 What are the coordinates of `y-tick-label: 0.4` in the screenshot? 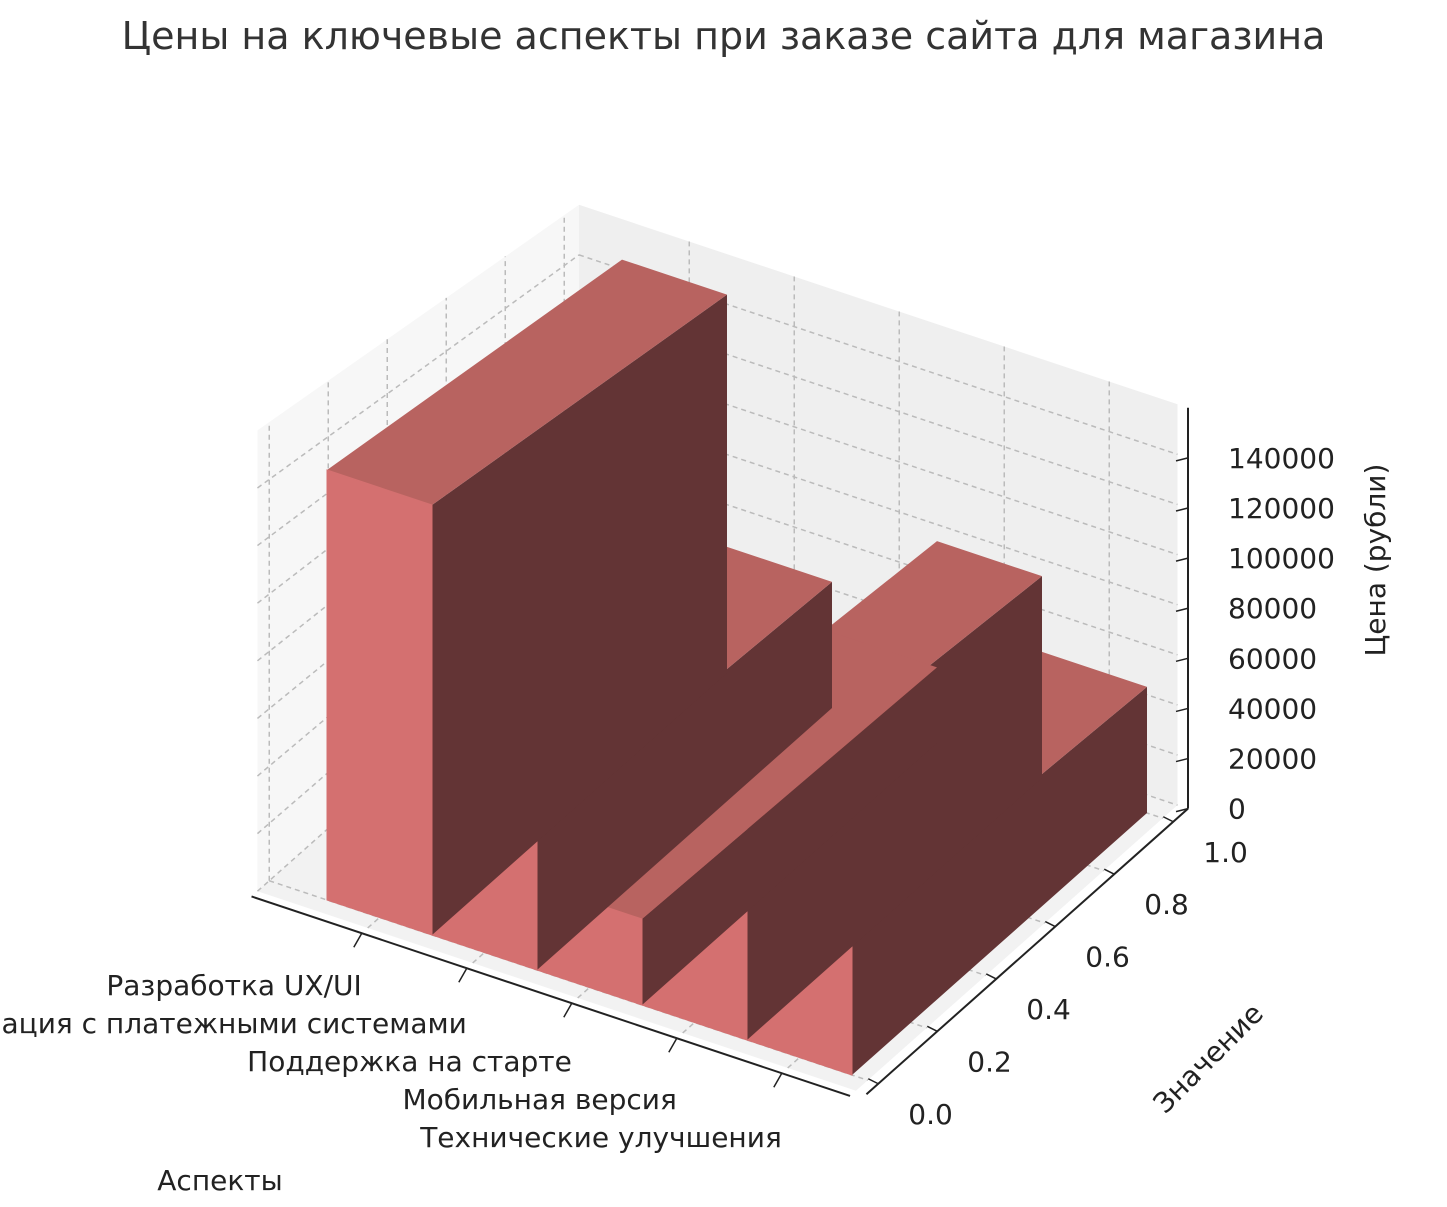 It's located at (1048, 1009).